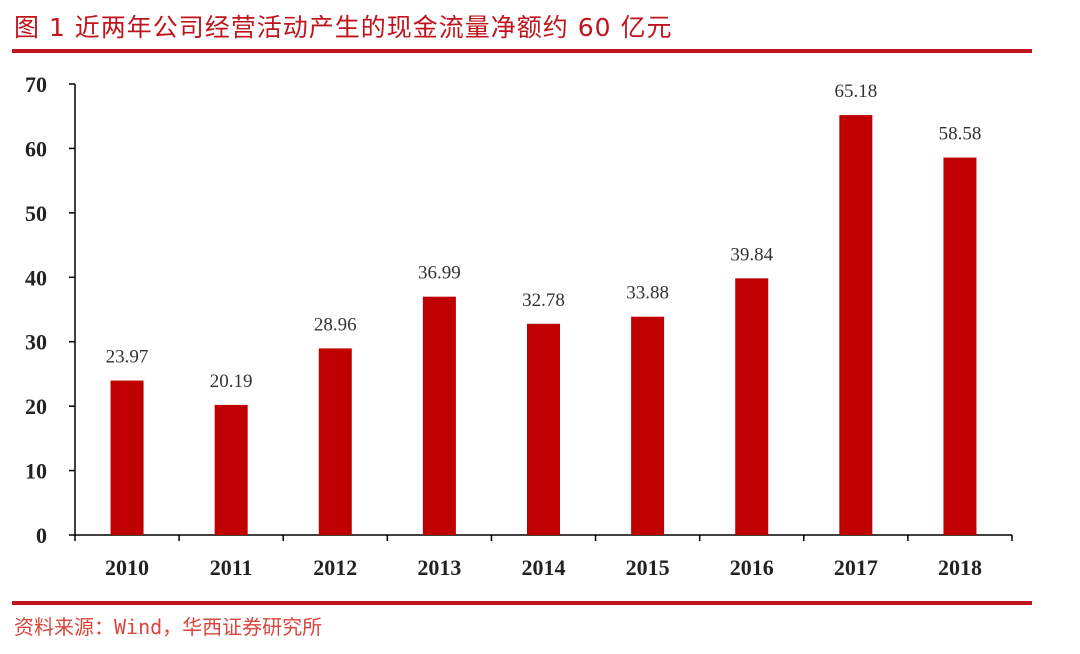 The width and height of the screenshot is (1080, 654). Describe the element at coordinates (522, 603) in the screenshot. I see `footer-divider` at that location.